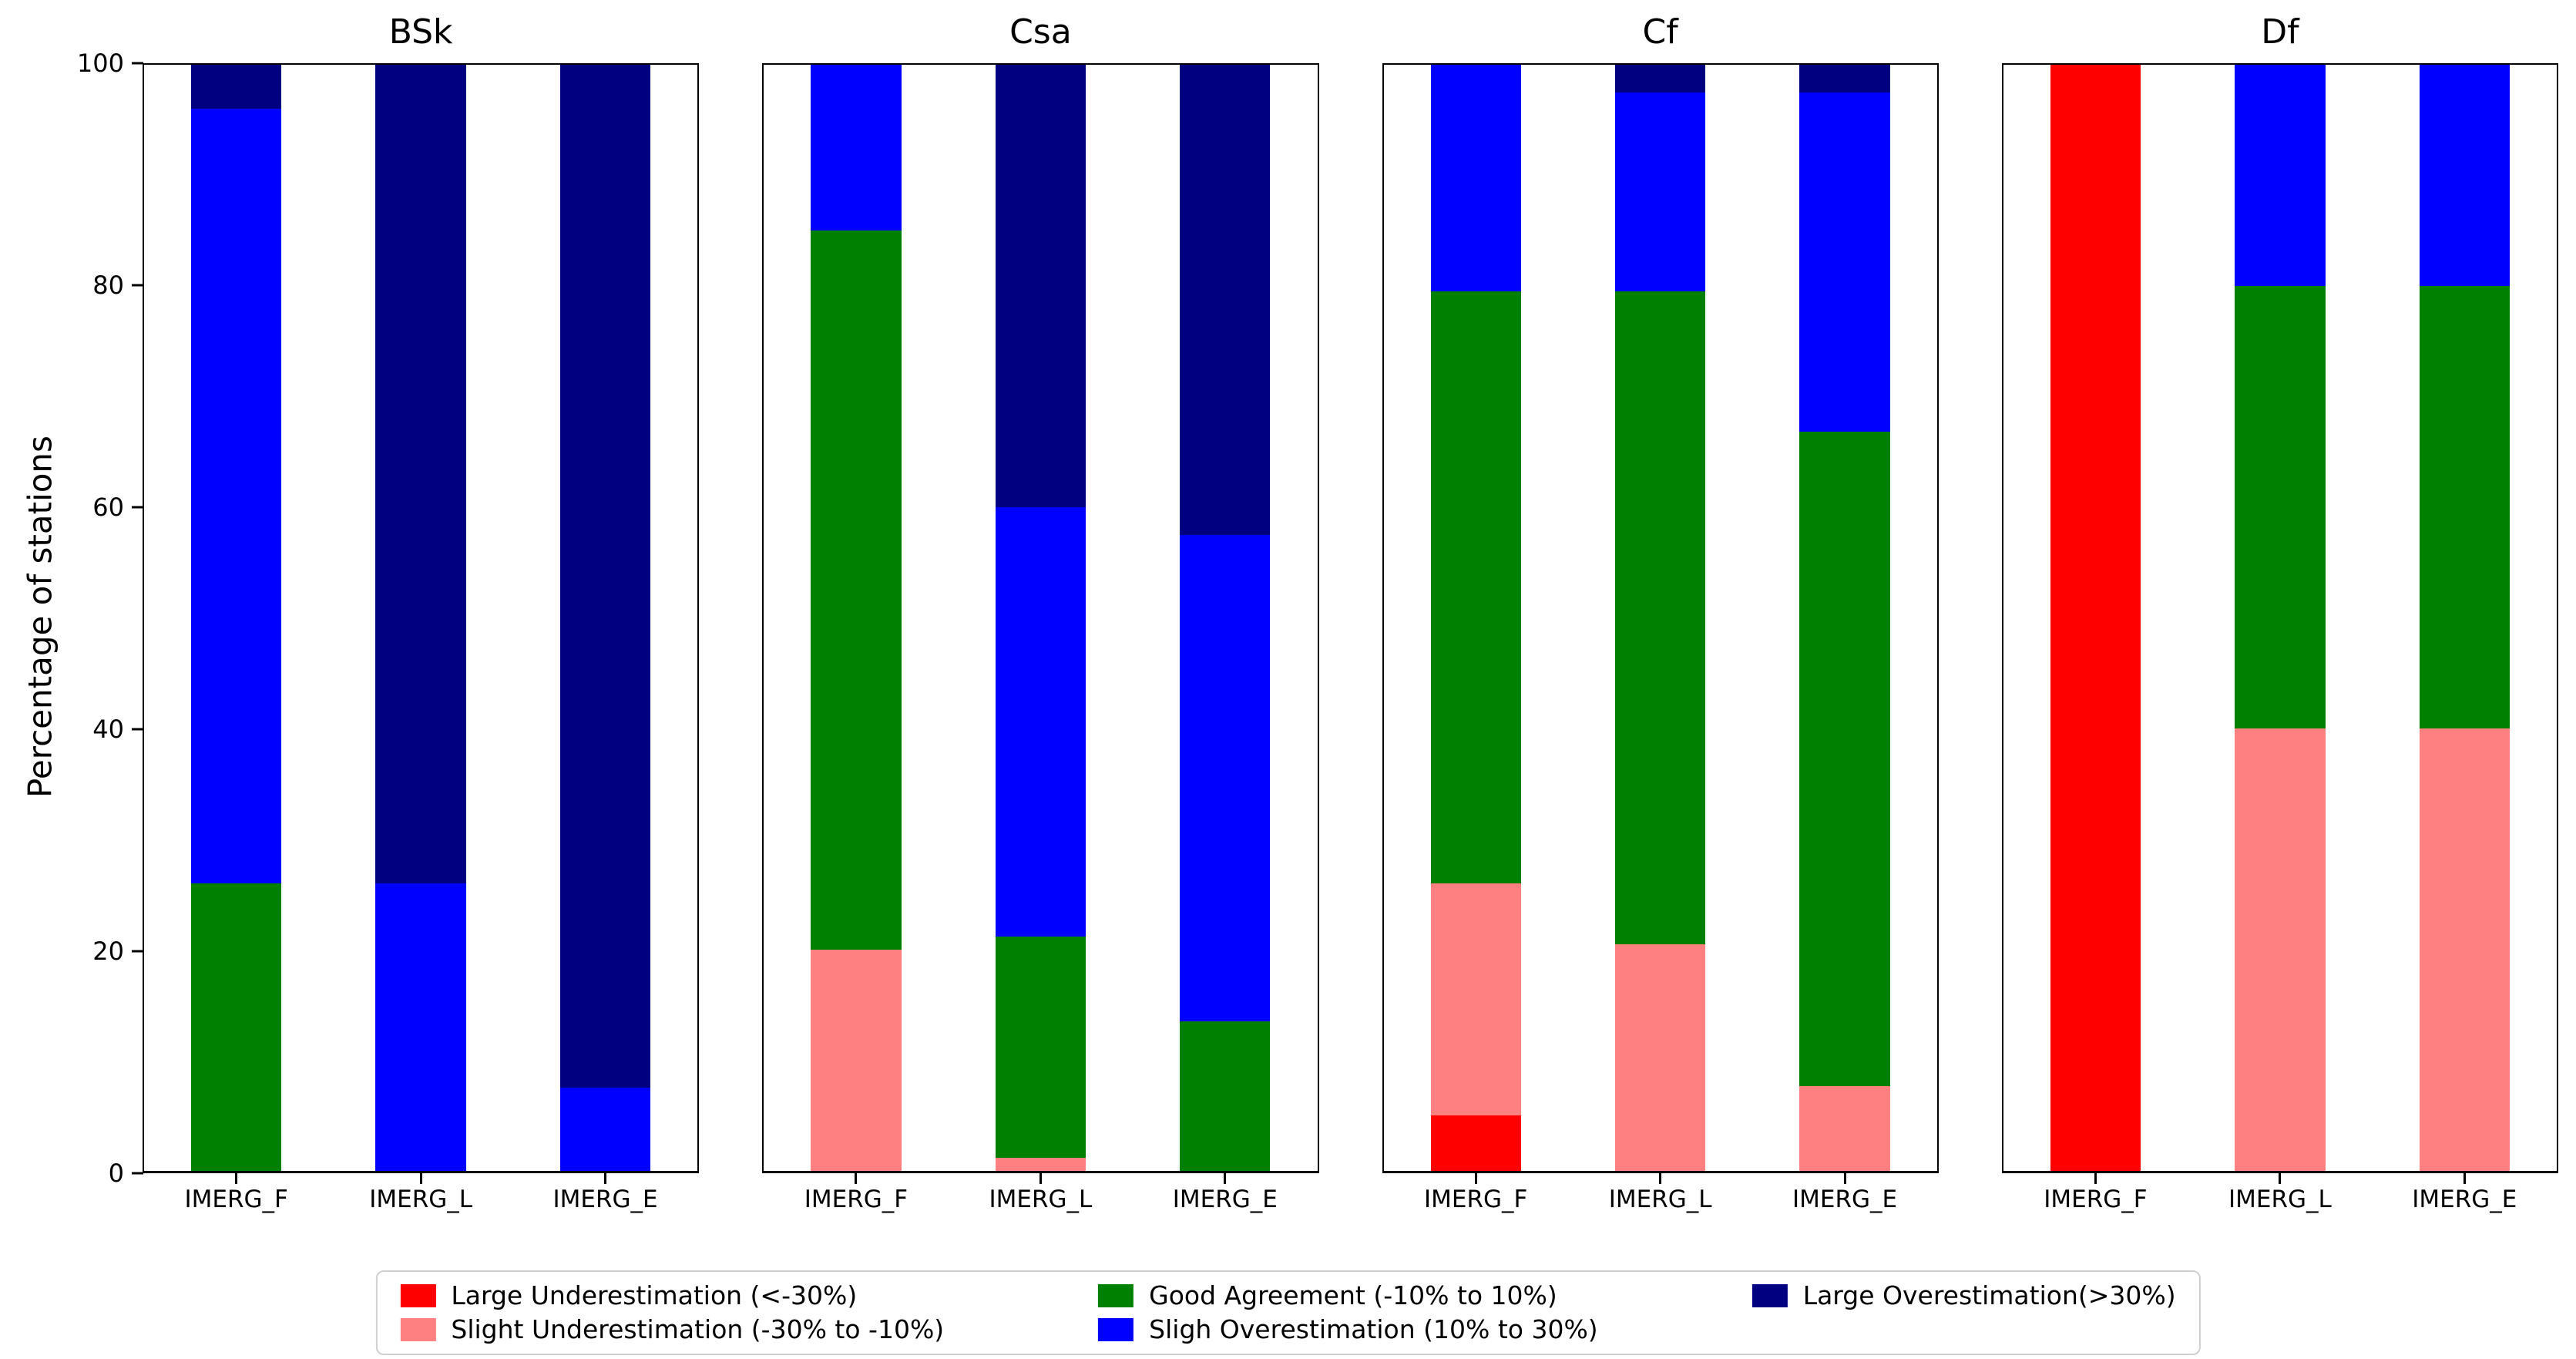  Describe the element at coordinates (1373, 1329) in the screenshot. I see `legend-label: Sligh Overestimation (10% to 30%)` at that location.